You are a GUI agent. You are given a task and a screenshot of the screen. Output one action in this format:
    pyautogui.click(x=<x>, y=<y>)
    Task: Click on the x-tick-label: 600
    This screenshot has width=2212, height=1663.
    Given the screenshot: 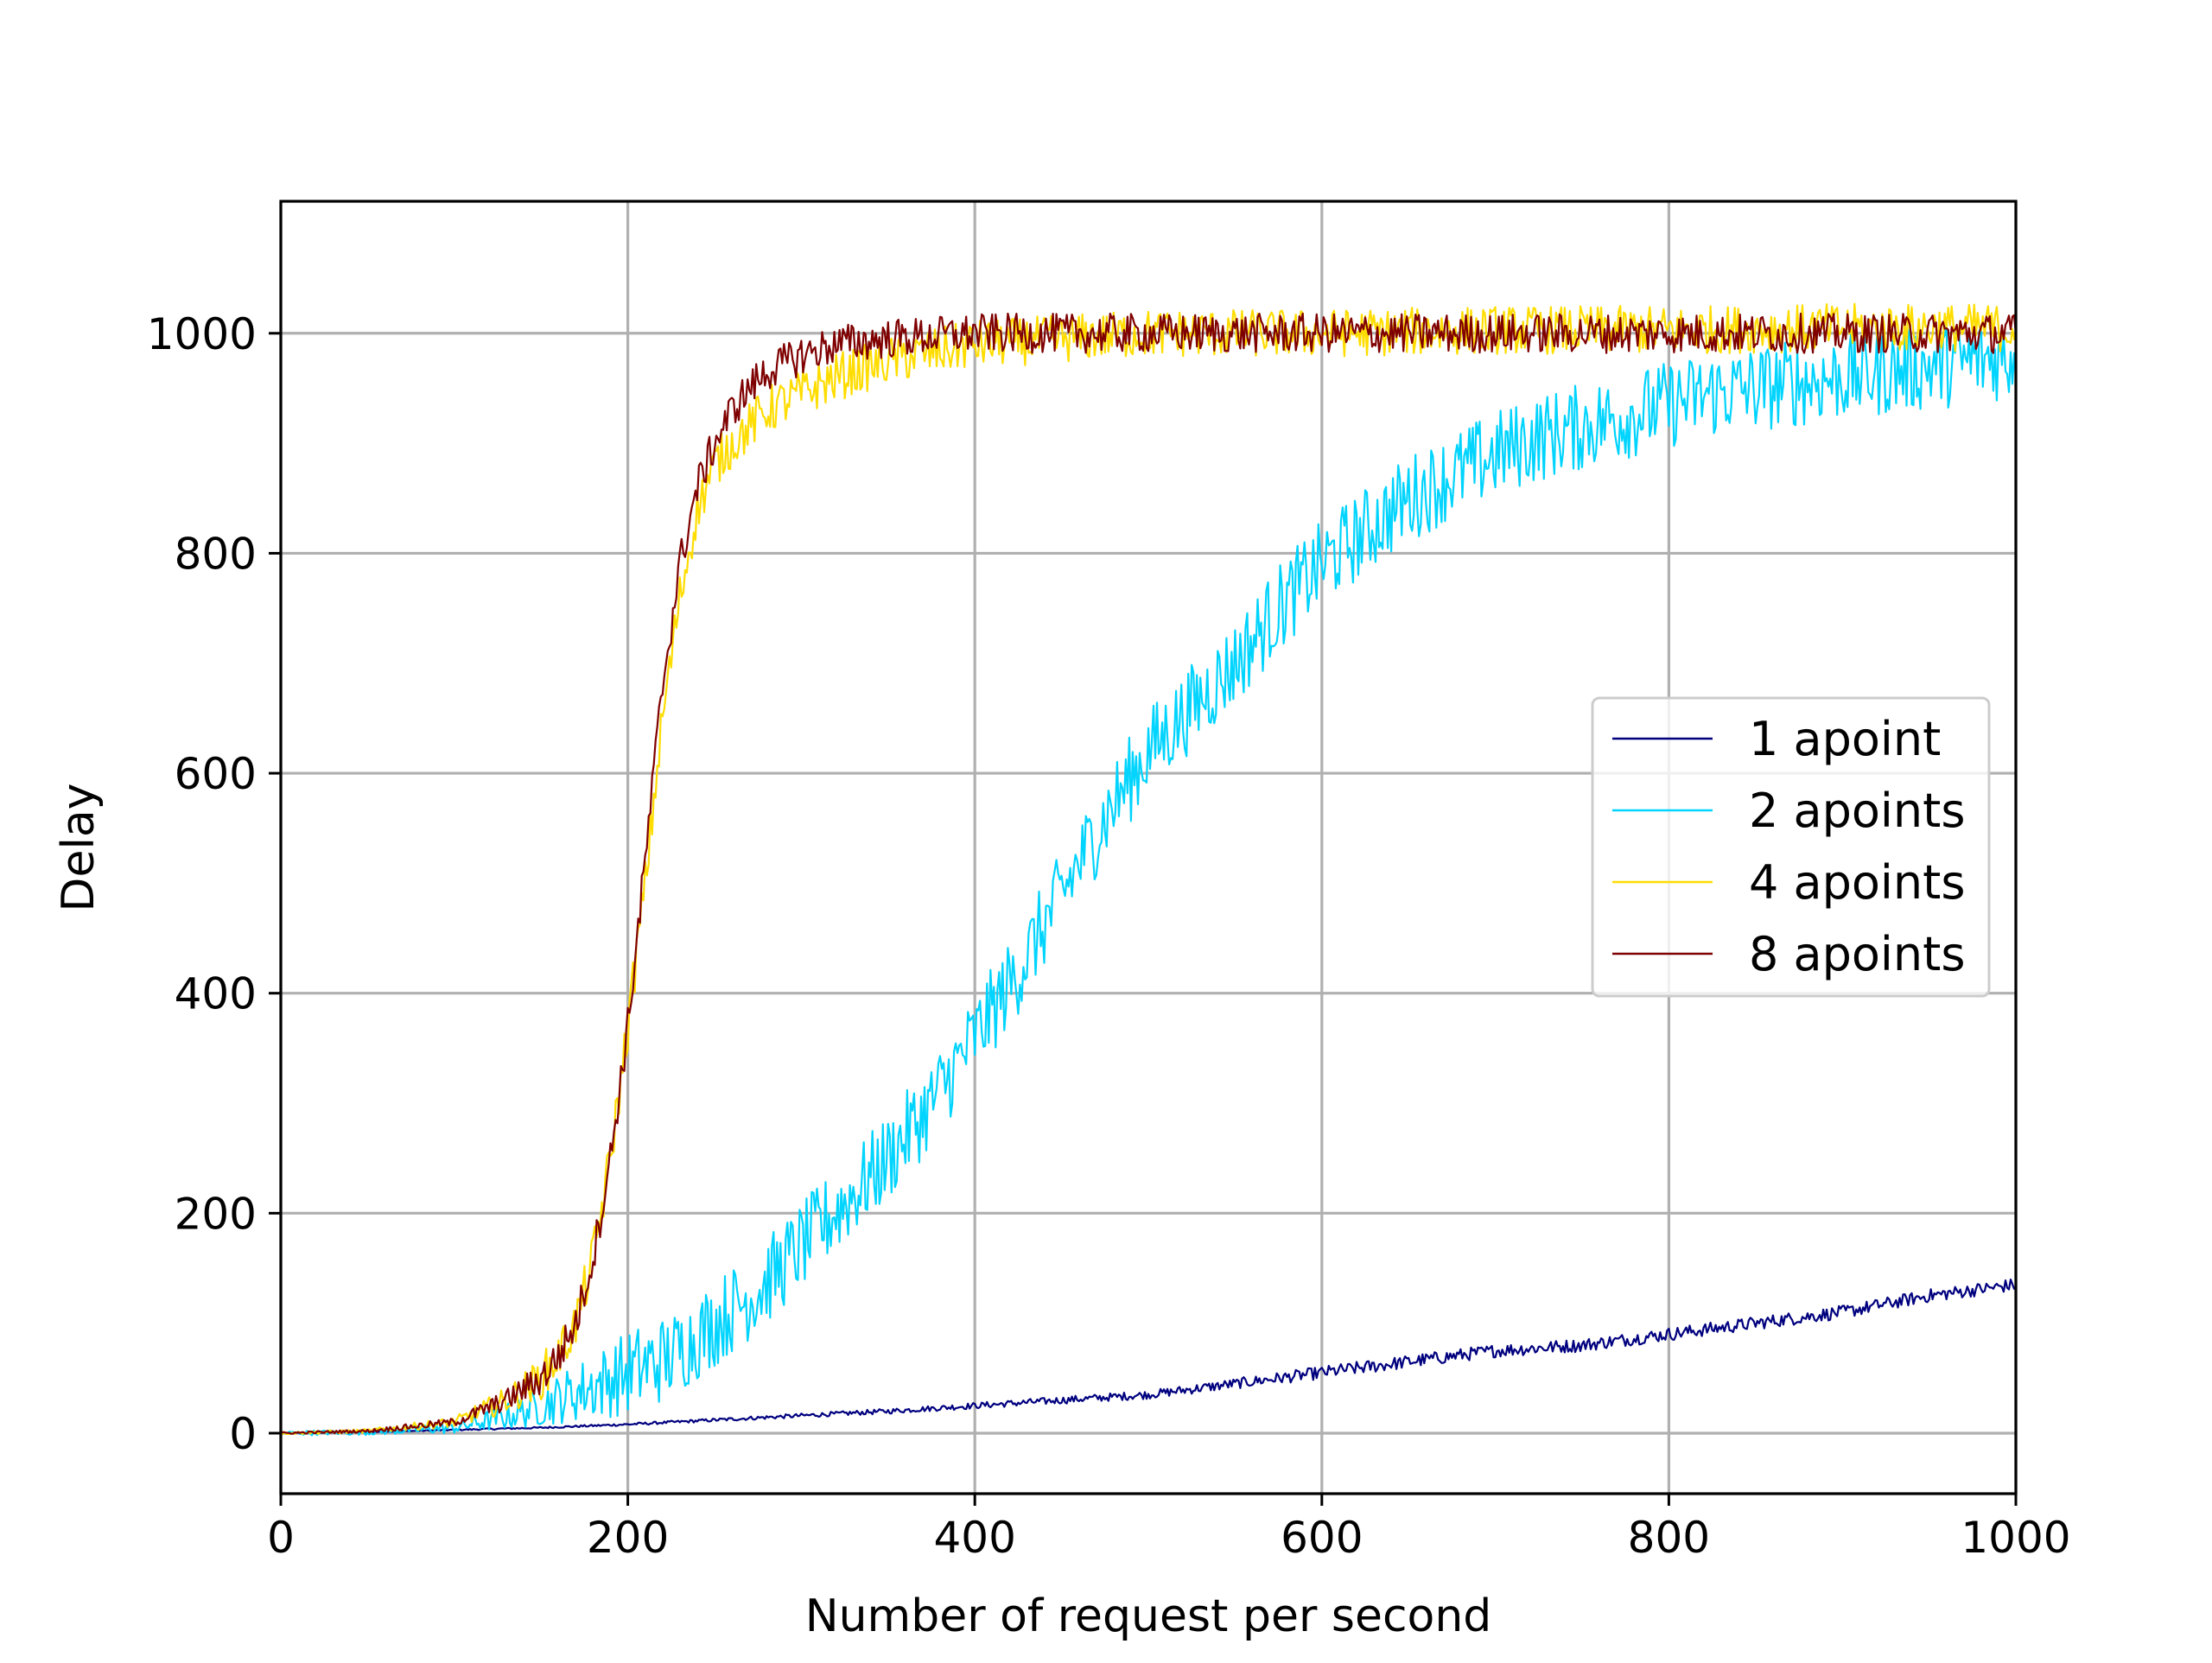 What is the action you would take?
    pyautogui.click(x=1322, y=1538)
    